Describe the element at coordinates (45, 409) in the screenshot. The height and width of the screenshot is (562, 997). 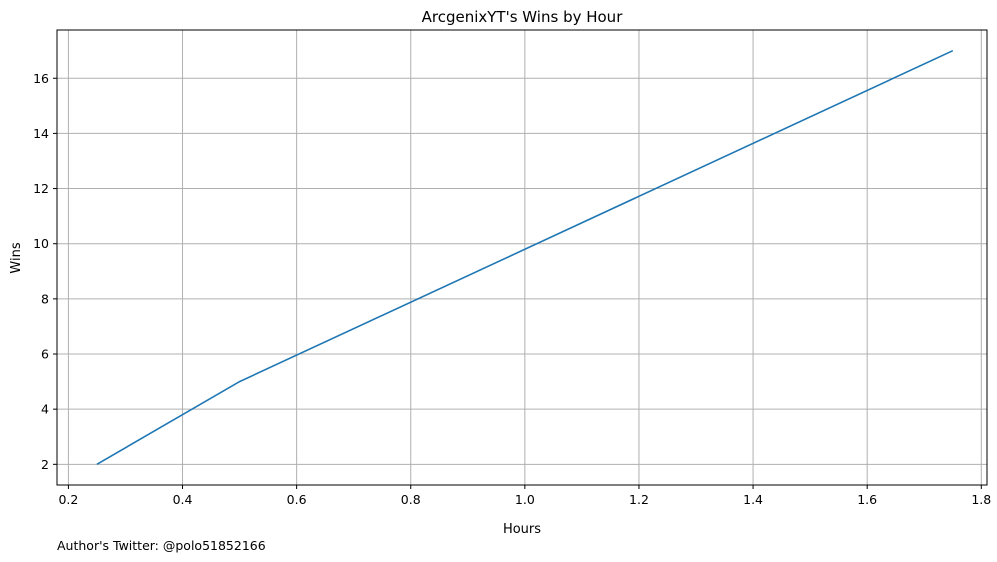
I see `y-tick-label: 4` at that location.